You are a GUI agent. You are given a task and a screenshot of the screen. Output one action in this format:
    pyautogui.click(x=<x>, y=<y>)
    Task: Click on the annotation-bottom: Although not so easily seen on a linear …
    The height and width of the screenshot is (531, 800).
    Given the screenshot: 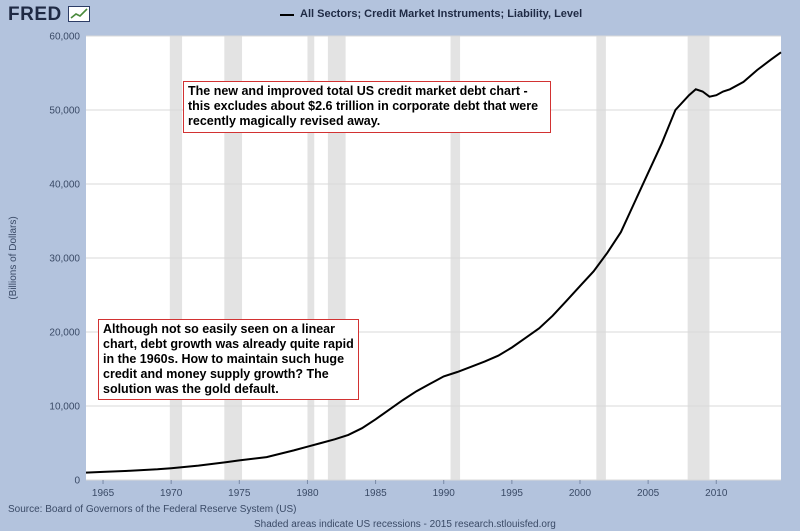 What is the action you would take?
    pyautogui.click(x=228, y=359)
    